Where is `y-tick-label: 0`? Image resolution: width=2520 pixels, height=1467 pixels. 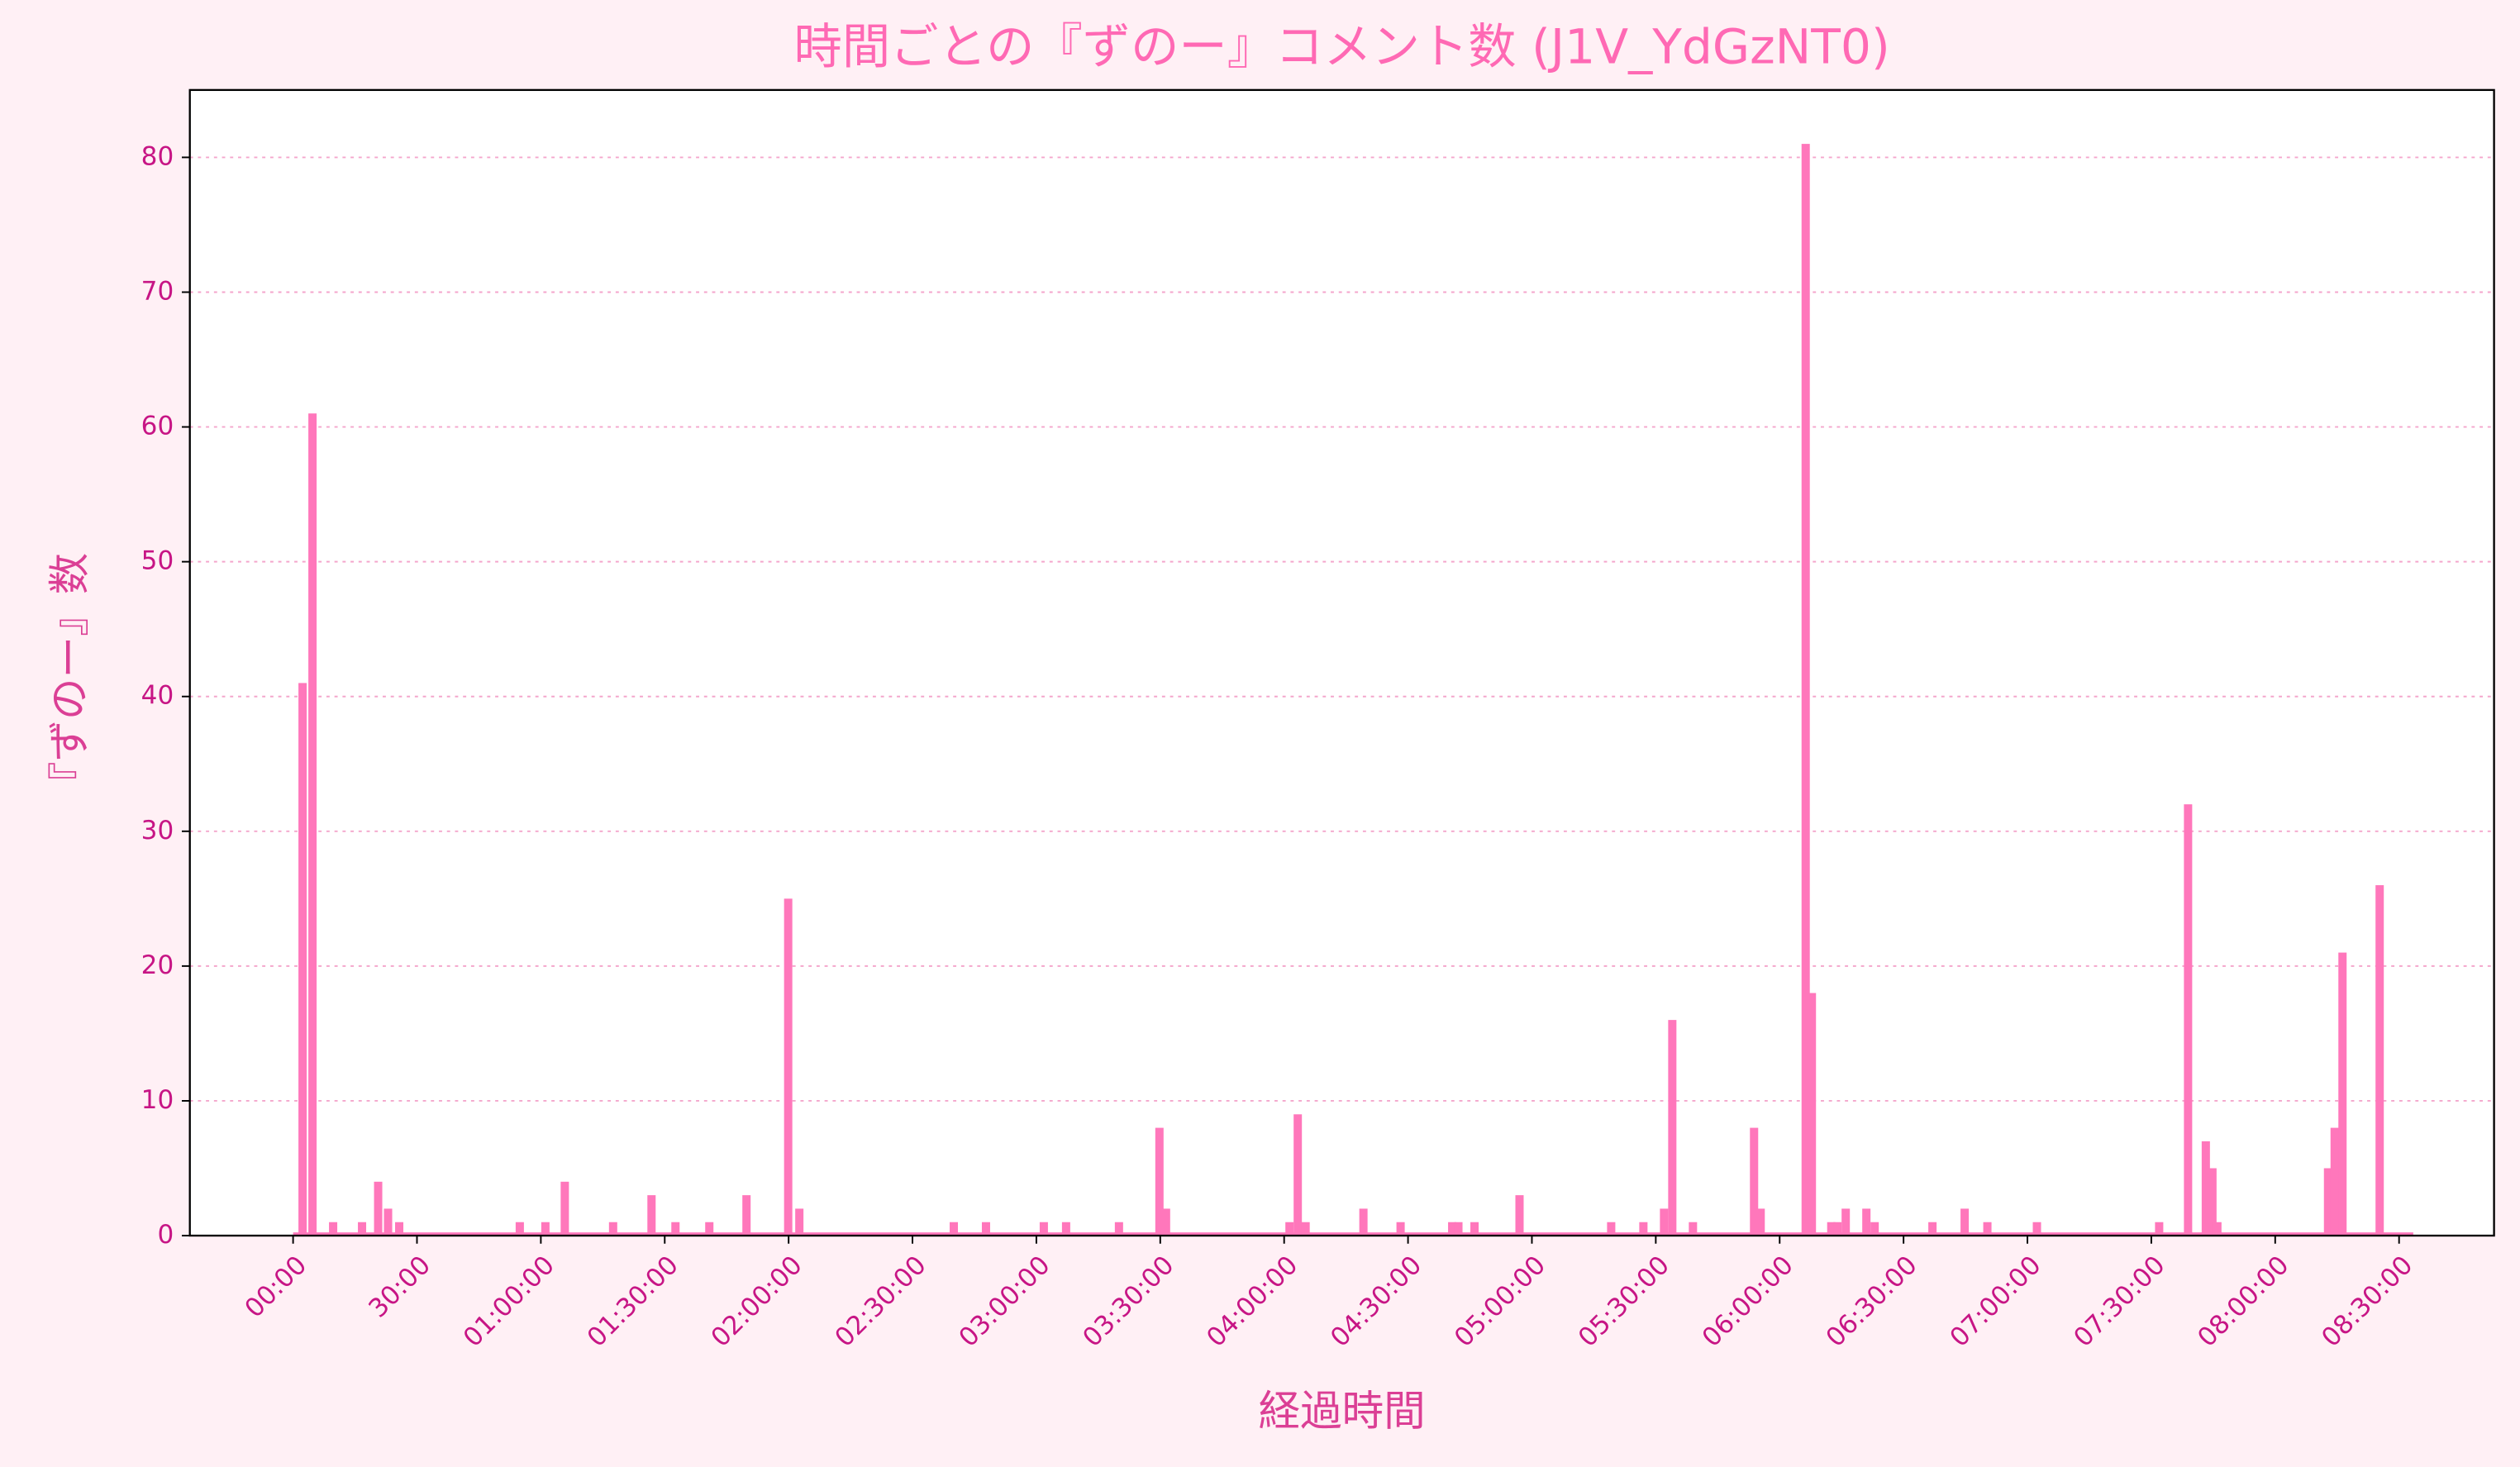 y-tick-label: 0 is located at coordinates (165, 1235).